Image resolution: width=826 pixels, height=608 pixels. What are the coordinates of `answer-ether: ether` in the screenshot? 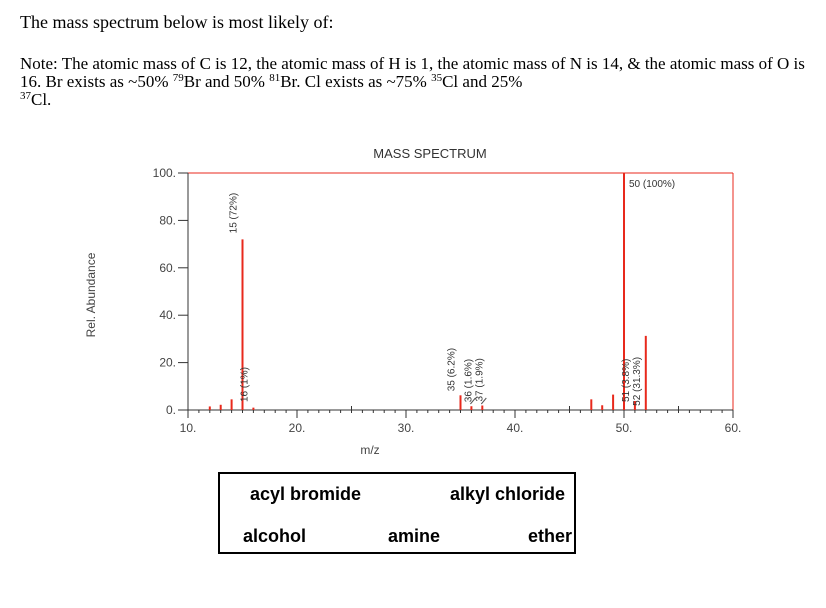 It's located at (550, 536).